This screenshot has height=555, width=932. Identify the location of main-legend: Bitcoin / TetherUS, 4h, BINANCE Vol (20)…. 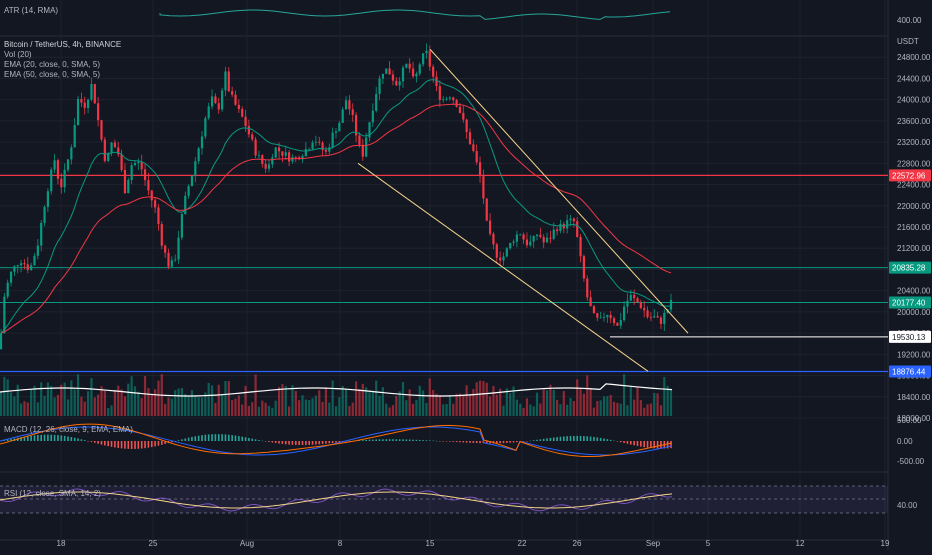
(62, 60).